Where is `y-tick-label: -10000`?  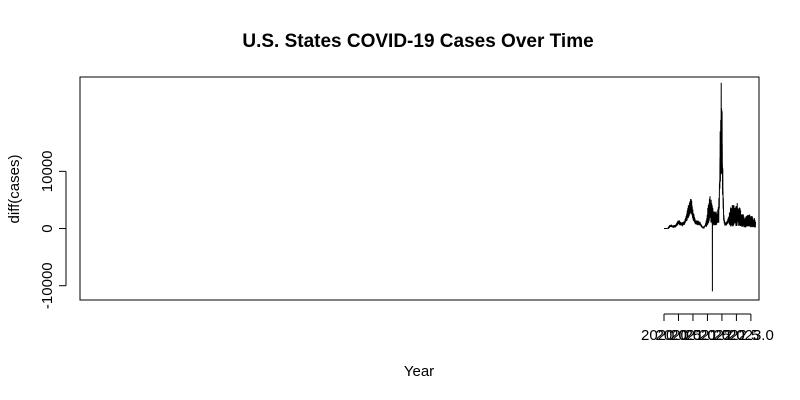 y-tick-label: -10000 is located at coordinates (47, 285).